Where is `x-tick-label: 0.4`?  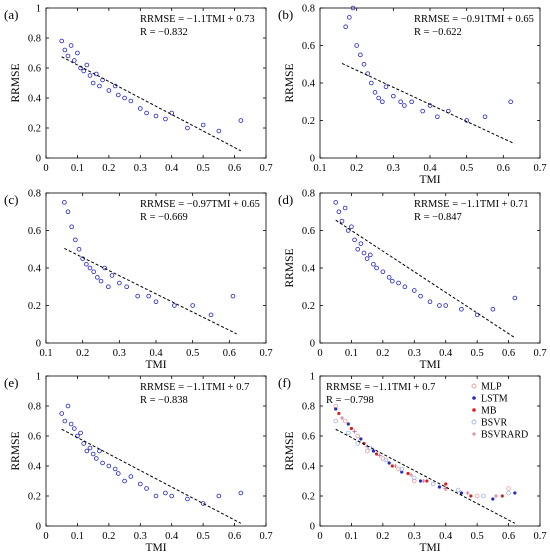 x-tick-label: 0.4 is located at coordinates (172, 536).